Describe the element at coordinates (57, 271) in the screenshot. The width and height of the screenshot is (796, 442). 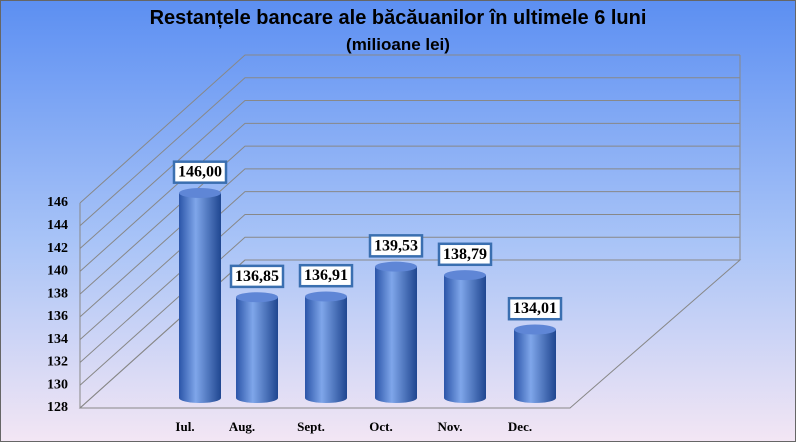
I see `y-tick-label: 140` at that location.